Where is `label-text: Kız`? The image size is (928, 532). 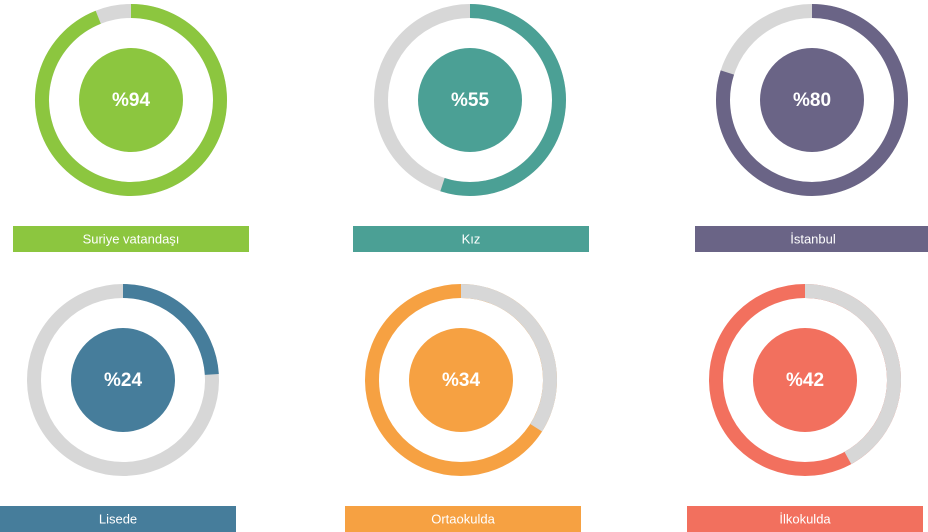 label-text: Kız is located at coordinates (471, 238).